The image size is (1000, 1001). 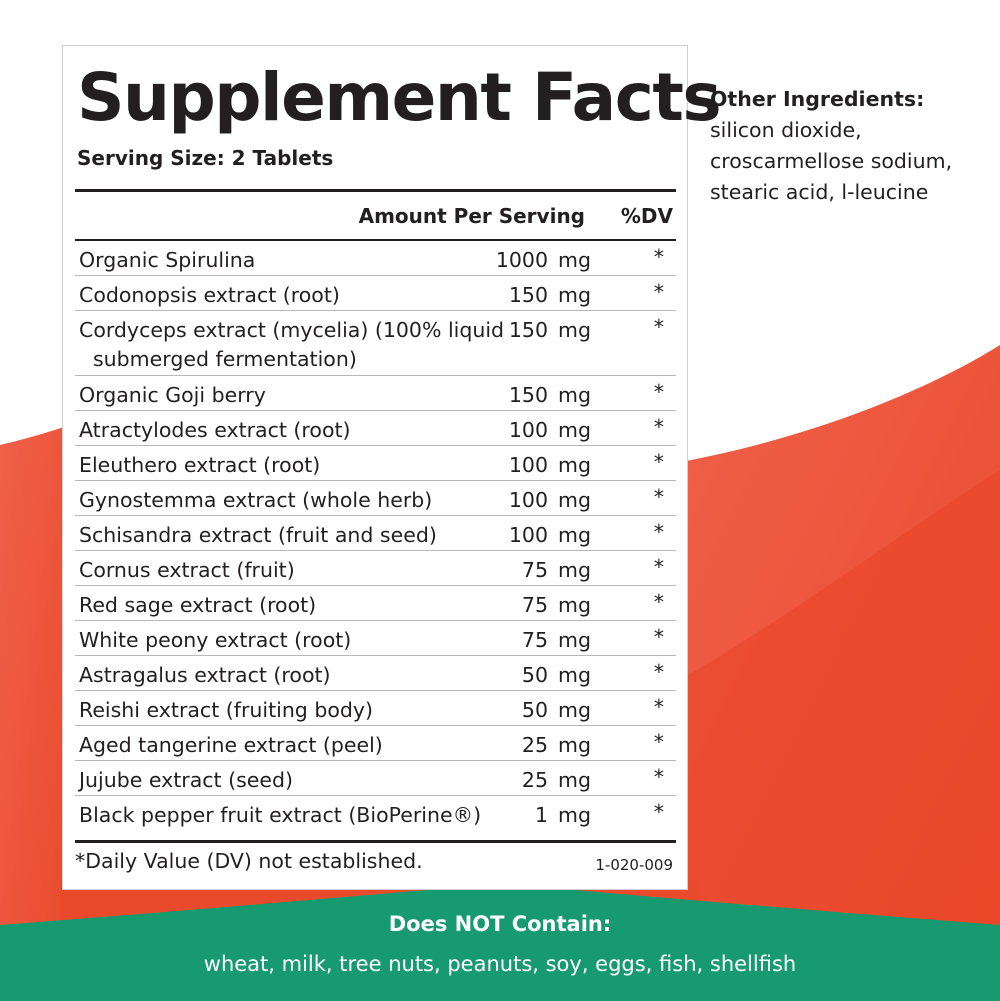 I want to click on ingredient-name: Cordyceps extract (mycelia) (100% liquid, so click(x=292, y=330).